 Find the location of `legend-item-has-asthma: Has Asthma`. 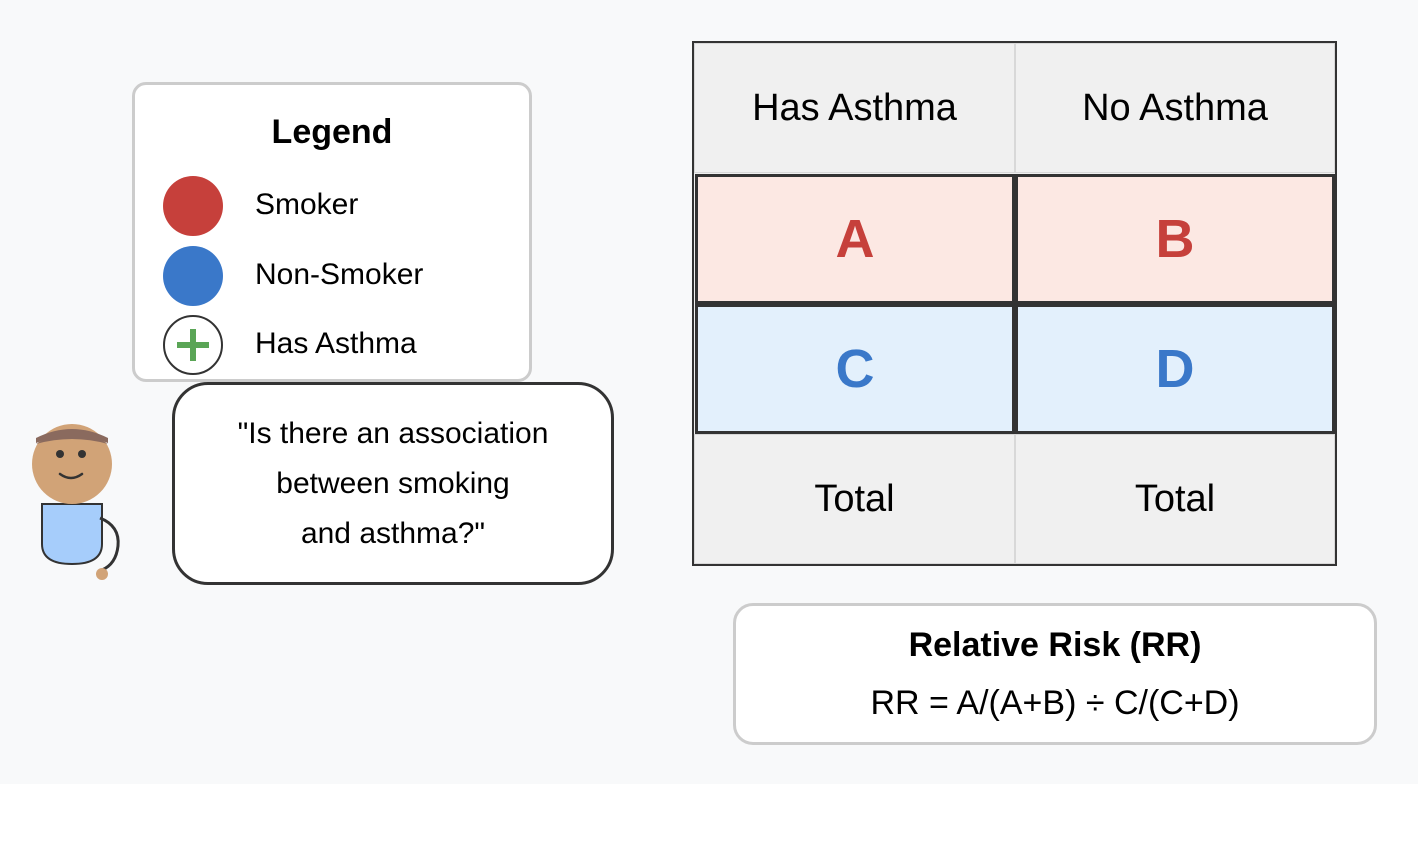

legend-item-has-asthma: Has Asthma is located at coordinates (343, 345).